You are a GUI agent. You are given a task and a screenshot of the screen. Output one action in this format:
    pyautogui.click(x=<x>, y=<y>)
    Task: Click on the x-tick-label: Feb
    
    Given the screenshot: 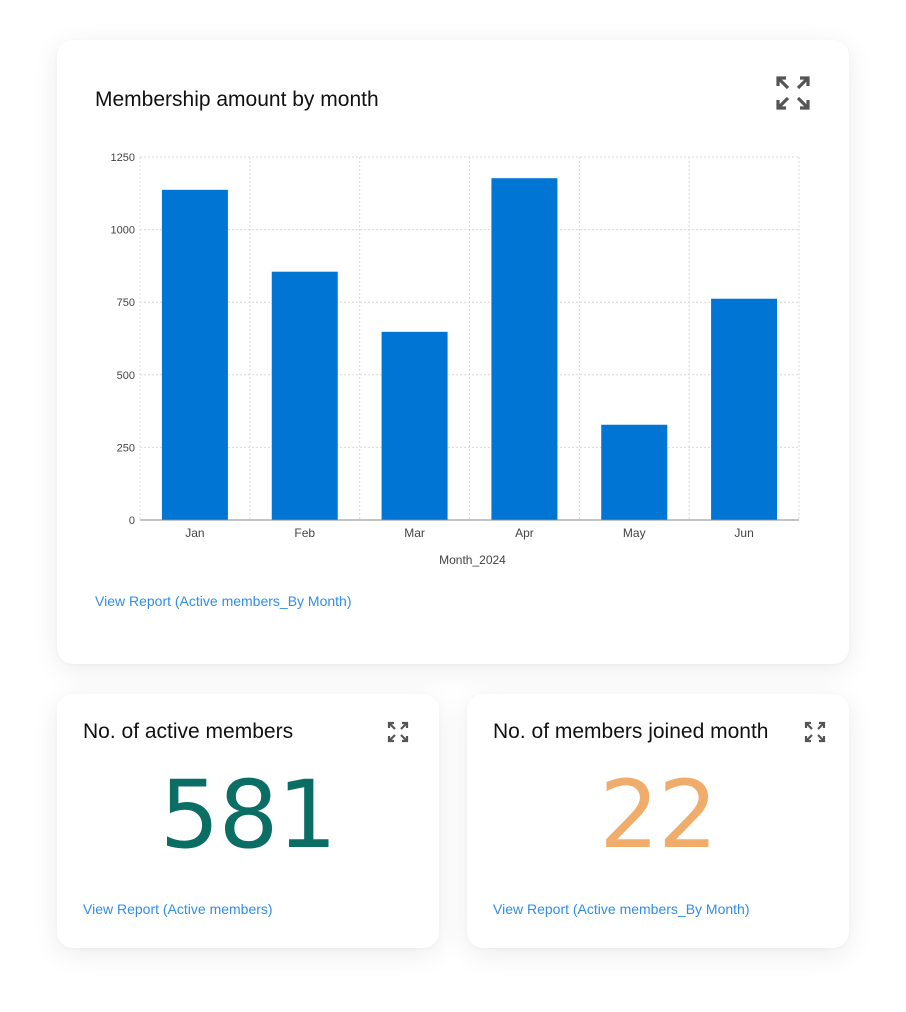 What is the action you would take?
    pyautogui.click(x=304, y=533)
    